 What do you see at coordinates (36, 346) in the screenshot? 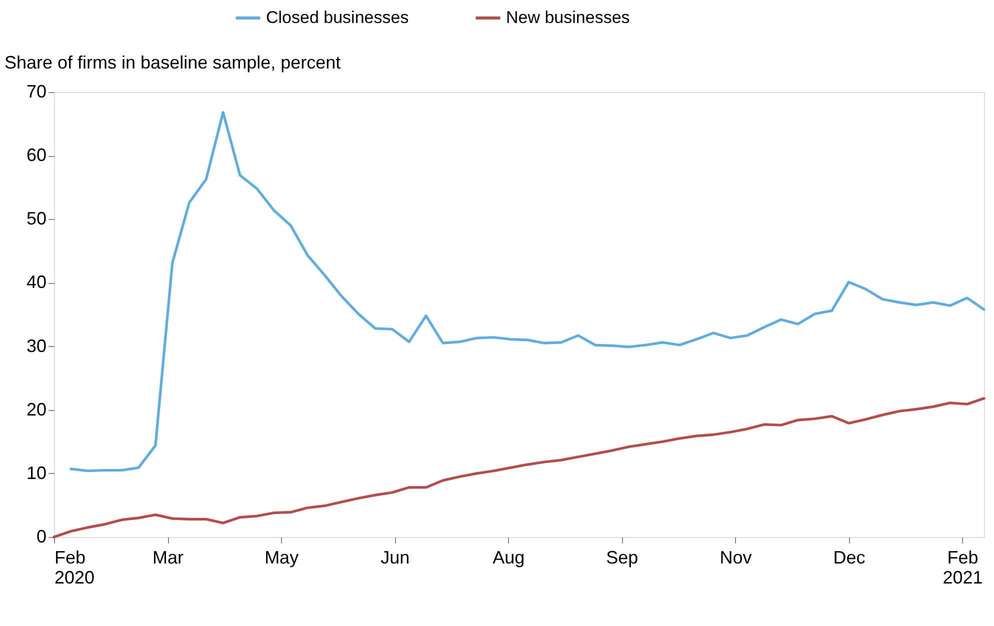
I see `y-tick-label: 30` at bounding box center [36, 346].